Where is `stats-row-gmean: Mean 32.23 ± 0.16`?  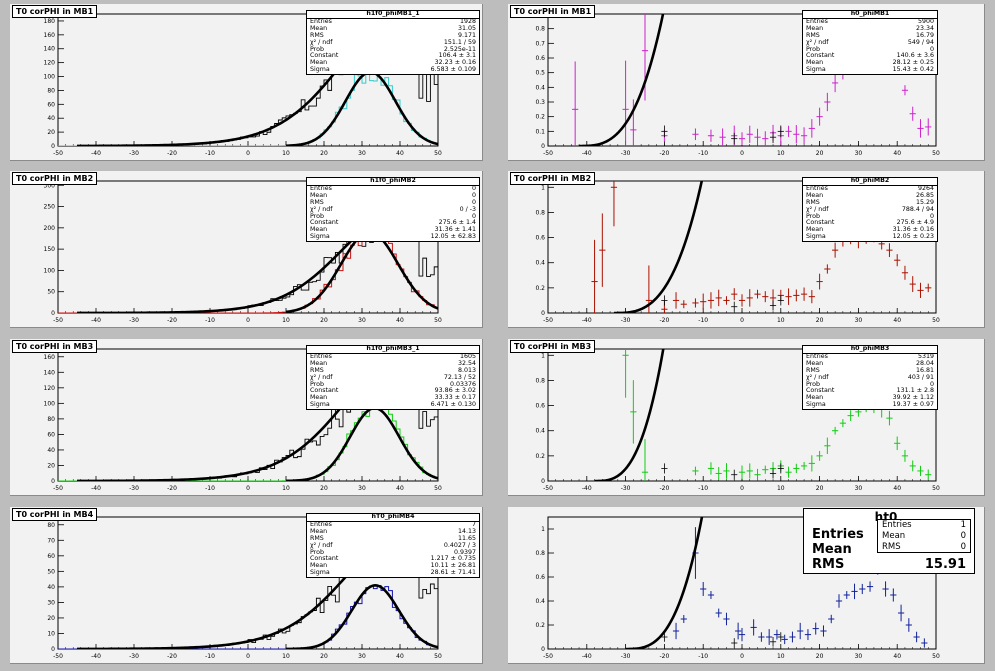 stats-row-gmean: Mean 32.23 ± 0.16 is located at coordinates (393, 63).